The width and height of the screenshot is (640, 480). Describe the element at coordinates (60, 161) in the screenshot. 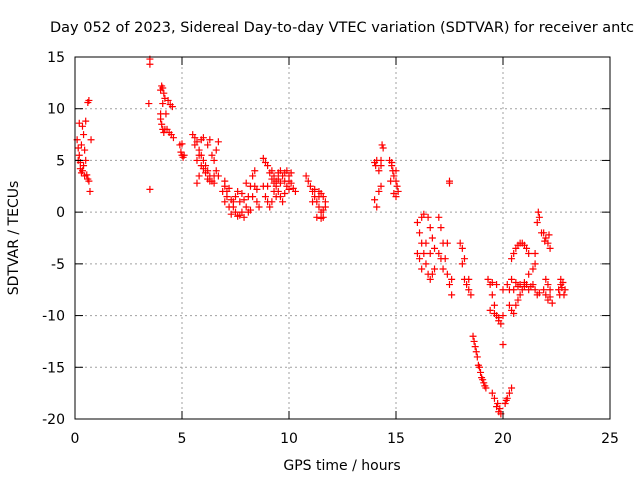

I see `y-tick-label: 5` at that location.